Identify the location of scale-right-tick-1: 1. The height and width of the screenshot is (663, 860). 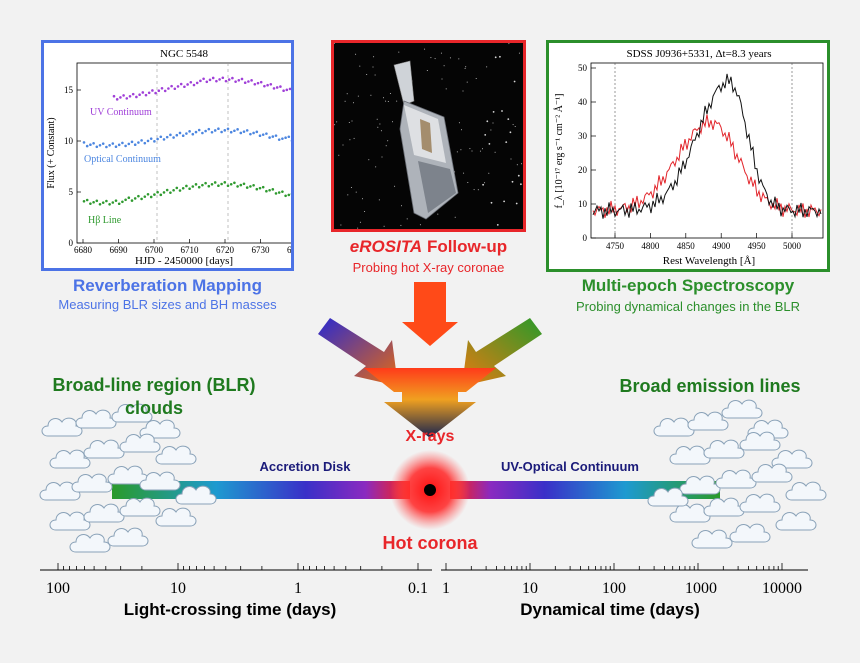
(446, 588).